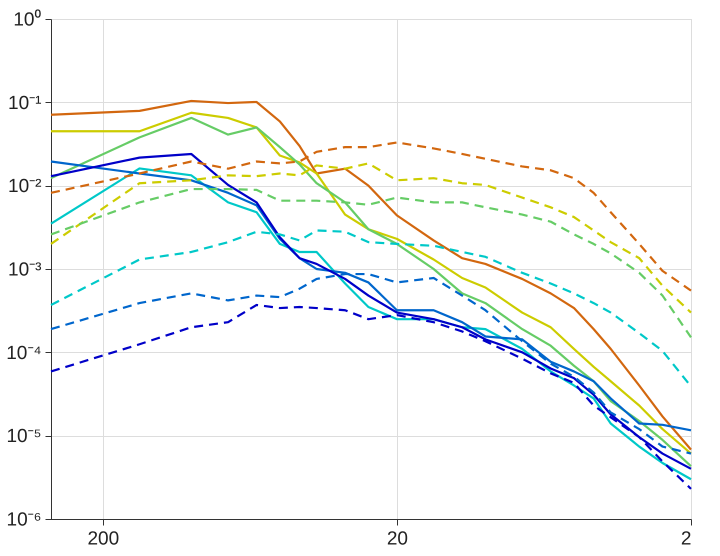  Describe the element at coordinates (25, 187) in the screenshot. I see `y-tick-label: 10⁻²` at that location.